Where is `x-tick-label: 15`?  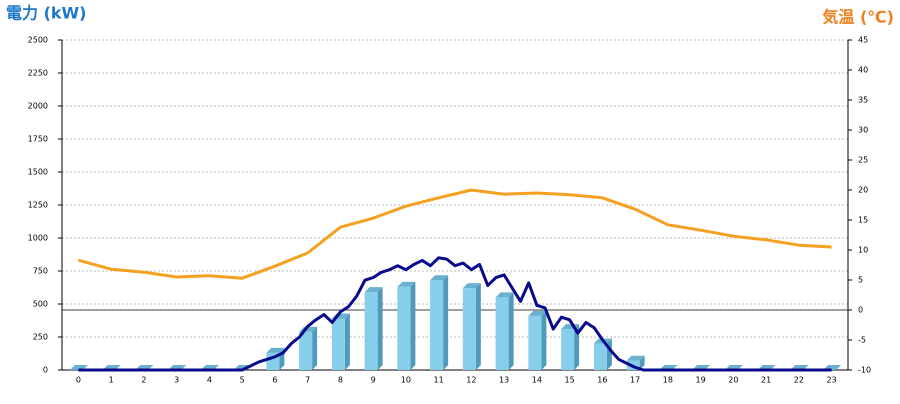
x-tick-label: 15 is located at coordinates (570, 380).